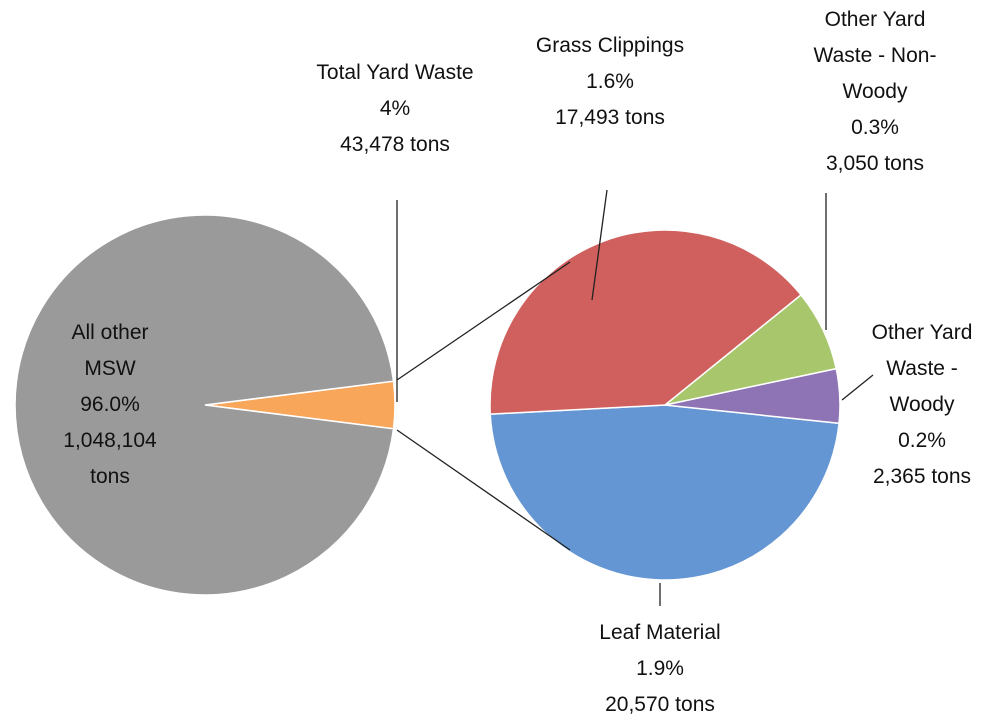 Image resolution: width=995 pixels, height=723 pixels. I want to click on tons-label: 43,478 tons, so click(395, 144).